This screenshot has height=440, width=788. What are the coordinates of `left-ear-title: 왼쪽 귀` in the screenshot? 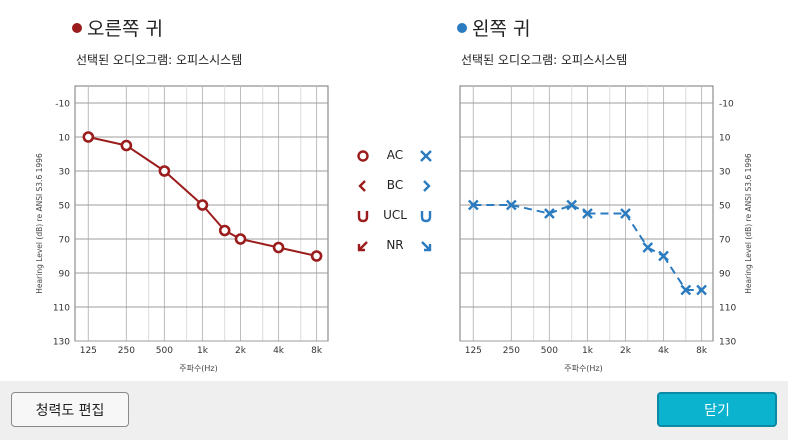 It's located at (542, 27).